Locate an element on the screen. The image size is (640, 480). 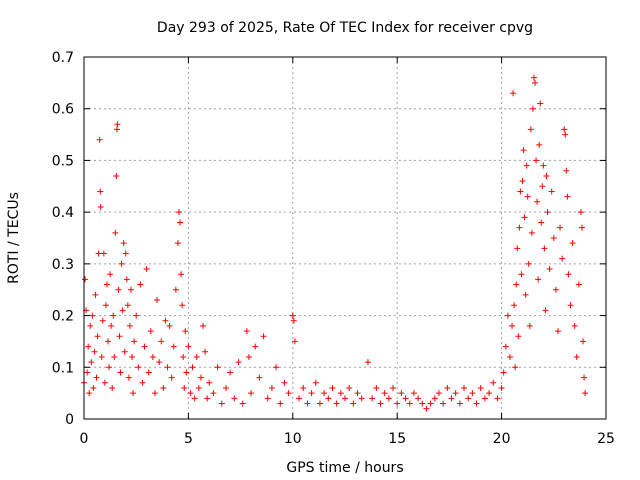
y-tick-label: 0.7 is located at coordinates (63, 58).